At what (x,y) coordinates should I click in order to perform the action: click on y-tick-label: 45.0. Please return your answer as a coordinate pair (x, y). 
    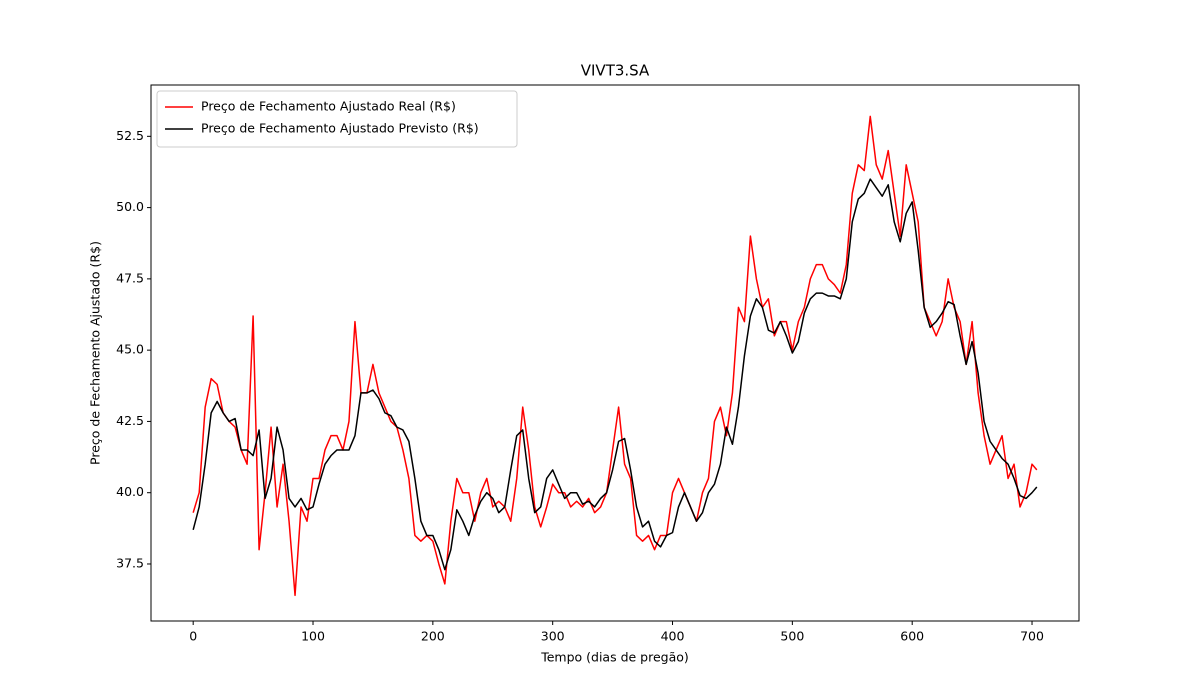
    Looking at the image, I should click on (130, 349).